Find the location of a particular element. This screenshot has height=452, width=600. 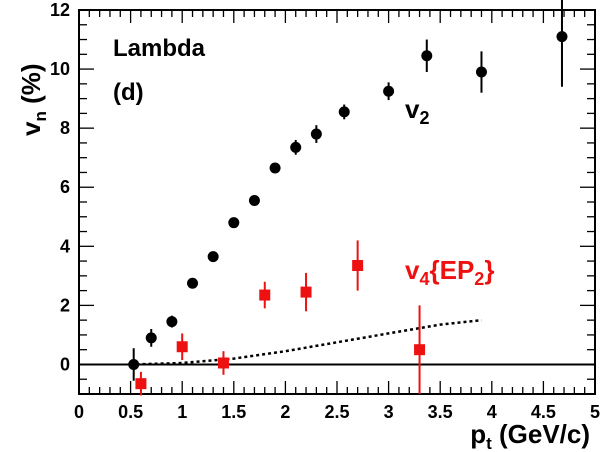

x-tick-label: 5 is located at coordinates (595, 412).